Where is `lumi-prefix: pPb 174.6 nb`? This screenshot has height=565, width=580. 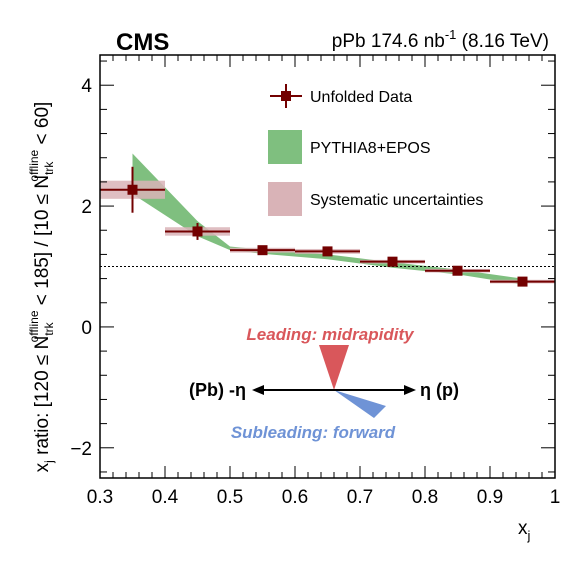
lumi-prefix: pPb 174.6 nb is located at coordinates (388, 41).